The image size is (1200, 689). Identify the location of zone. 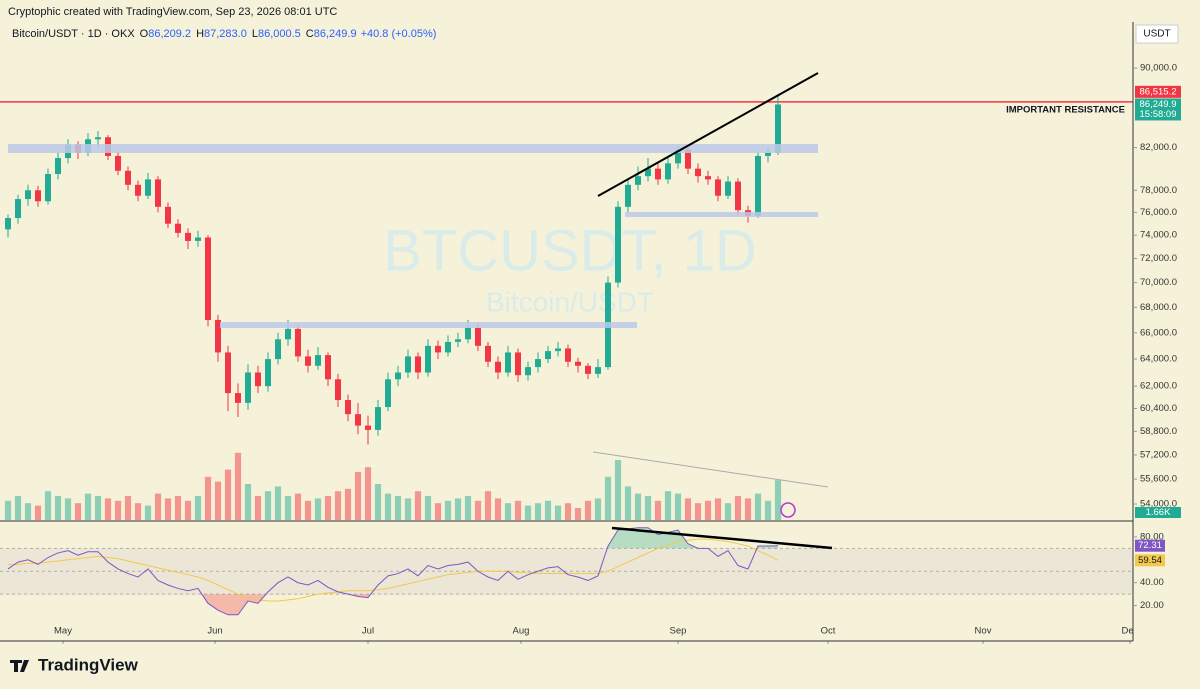
(721, 214).